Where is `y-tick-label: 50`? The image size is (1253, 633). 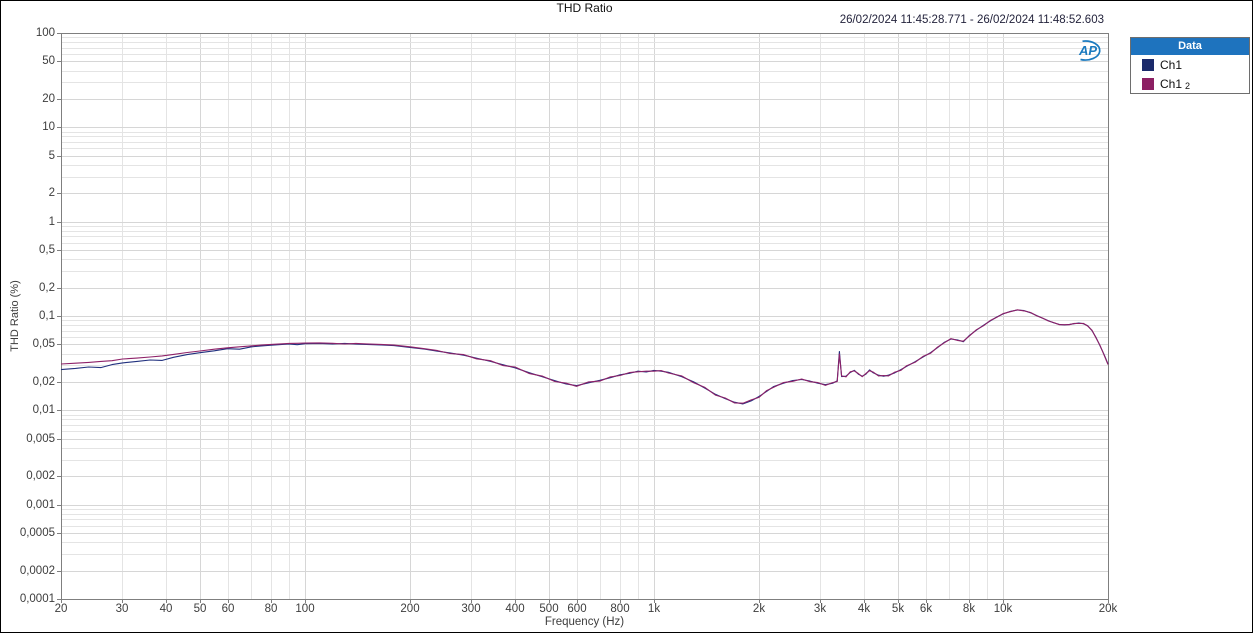 y-tick-label: 50 is located at coordinates (48, 61).